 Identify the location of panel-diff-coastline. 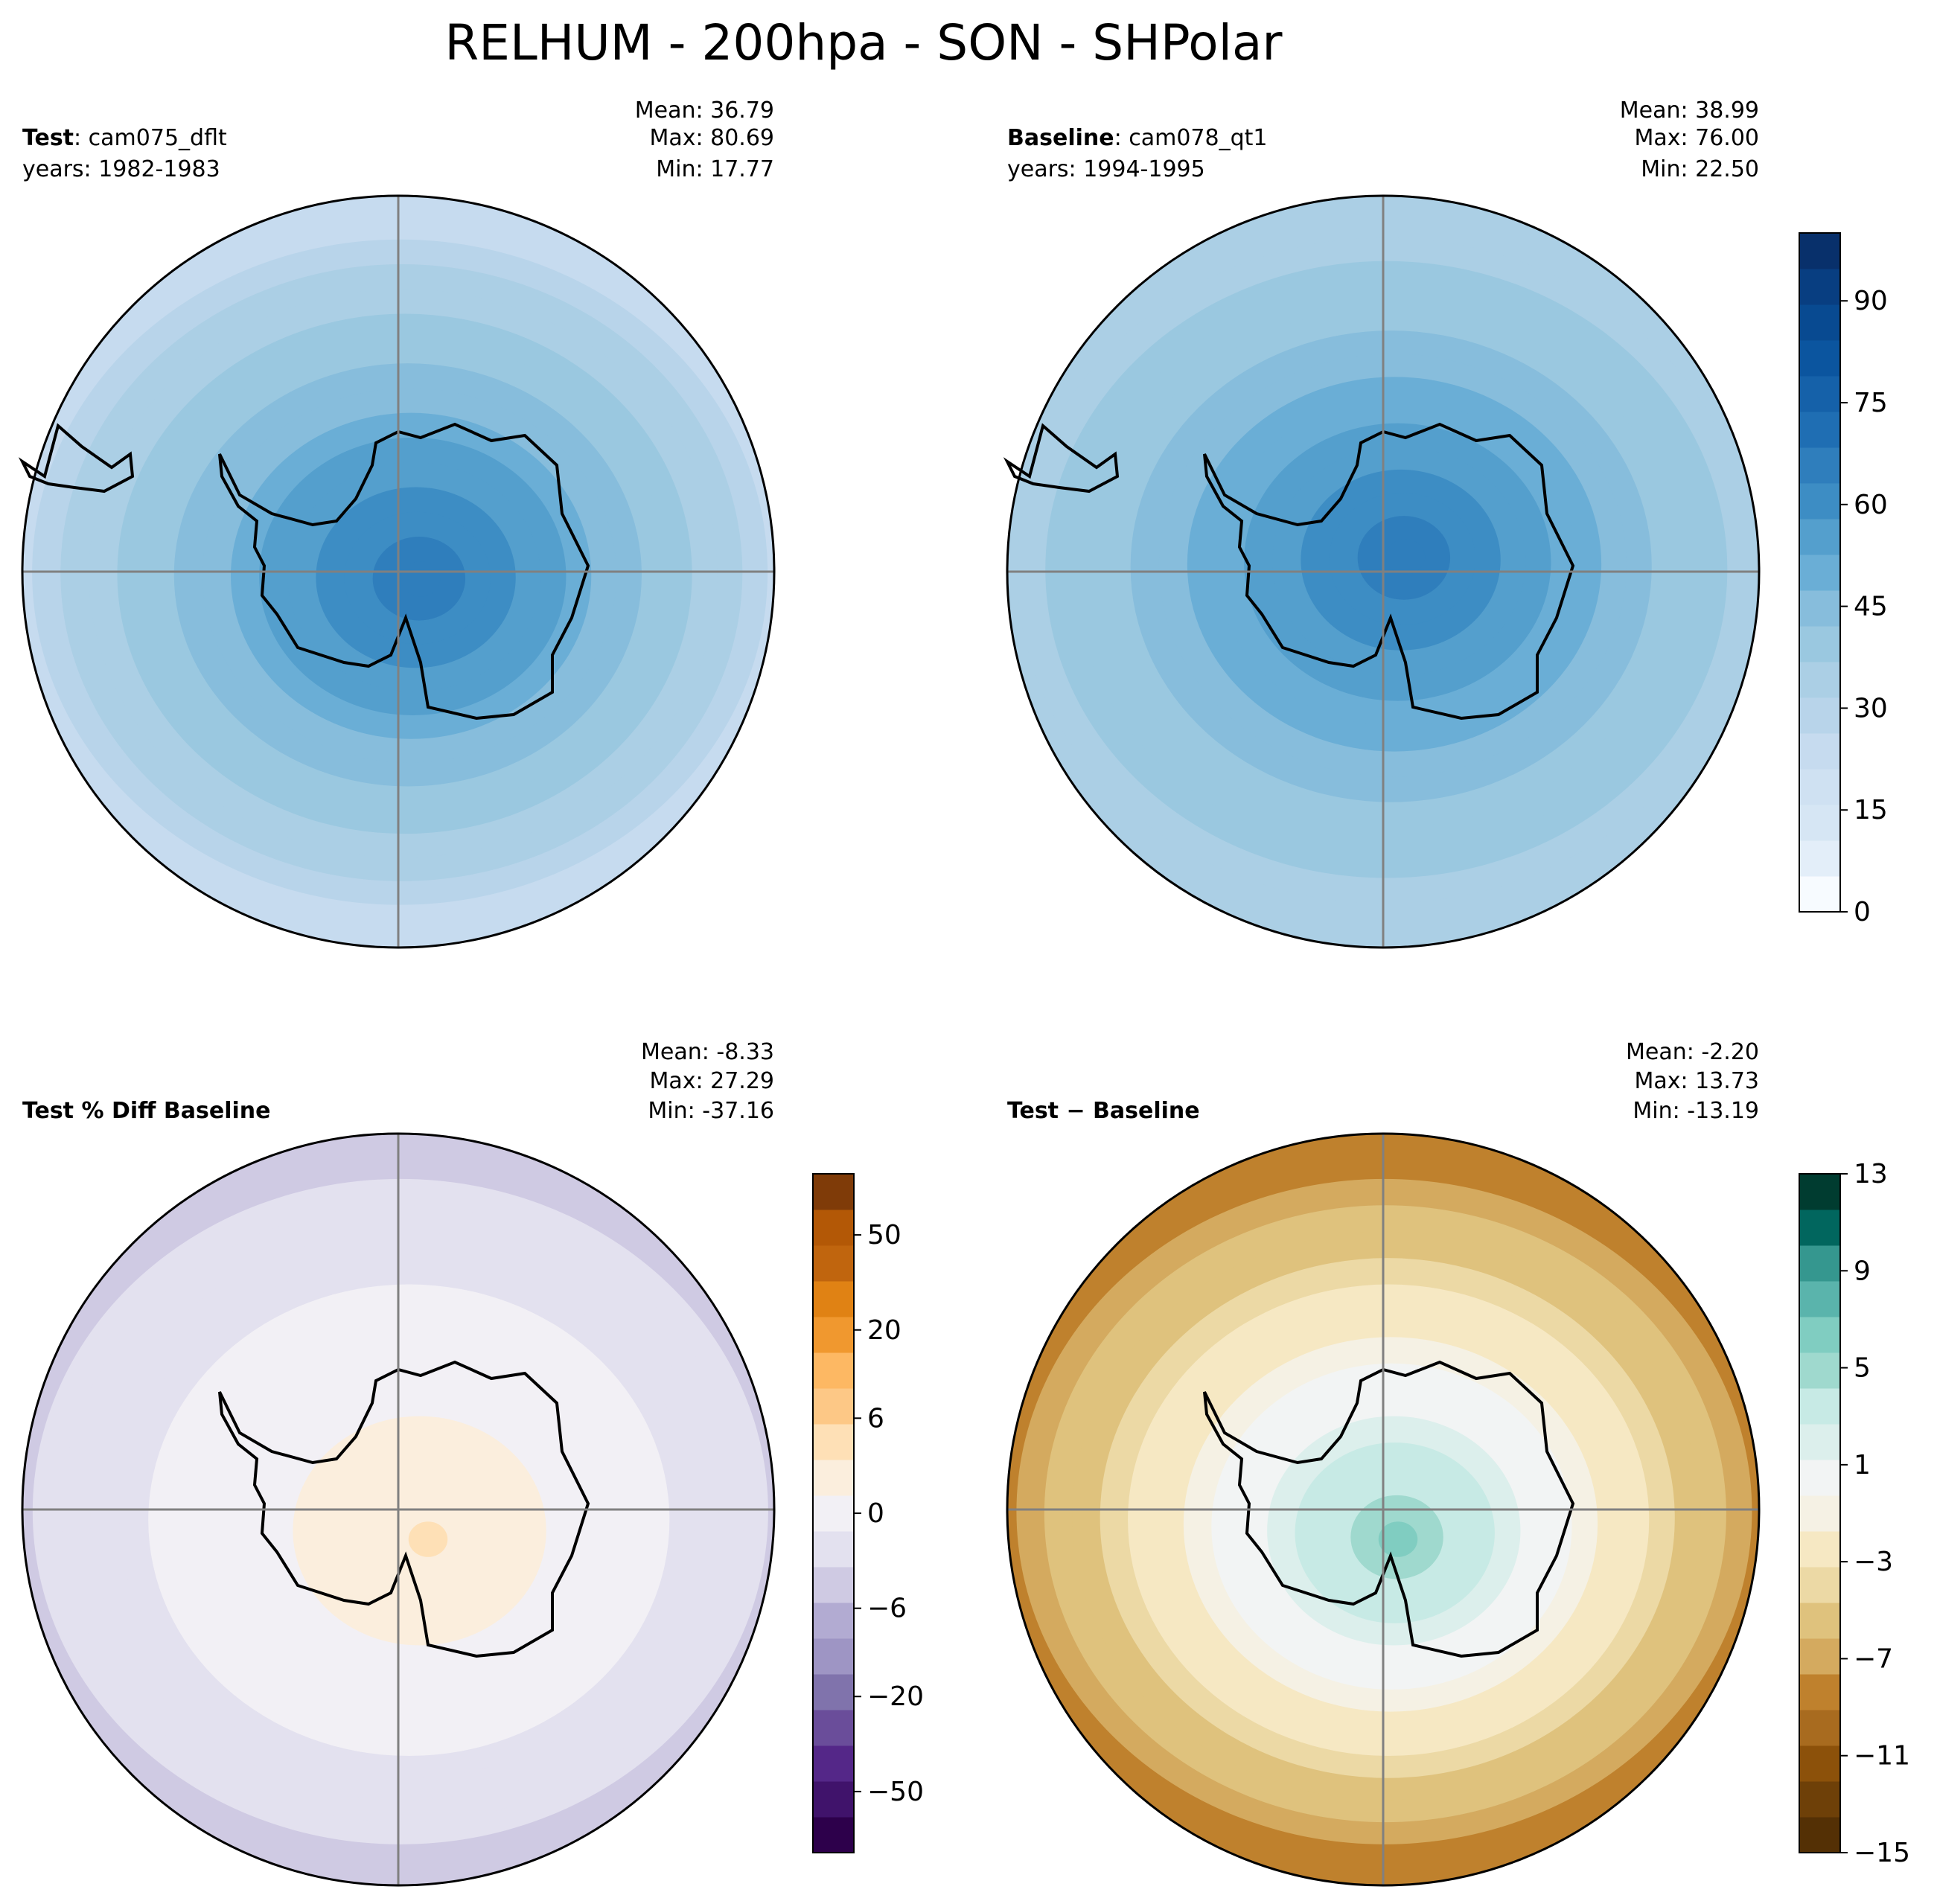
(1389, 1509).